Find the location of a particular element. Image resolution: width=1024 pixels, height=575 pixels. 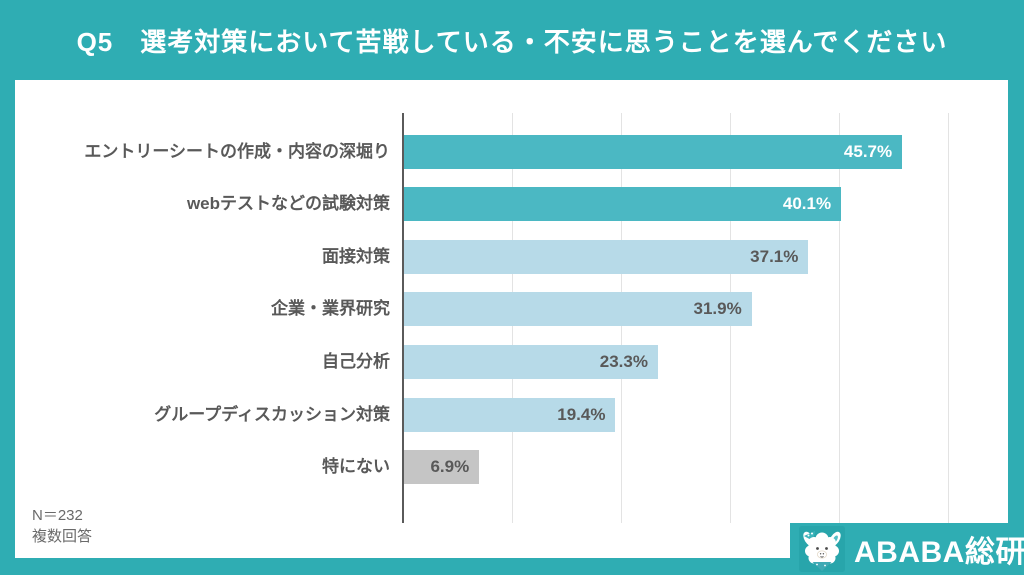

sample-note: N＝232 複数回答 is located at coordinates (62, 527).